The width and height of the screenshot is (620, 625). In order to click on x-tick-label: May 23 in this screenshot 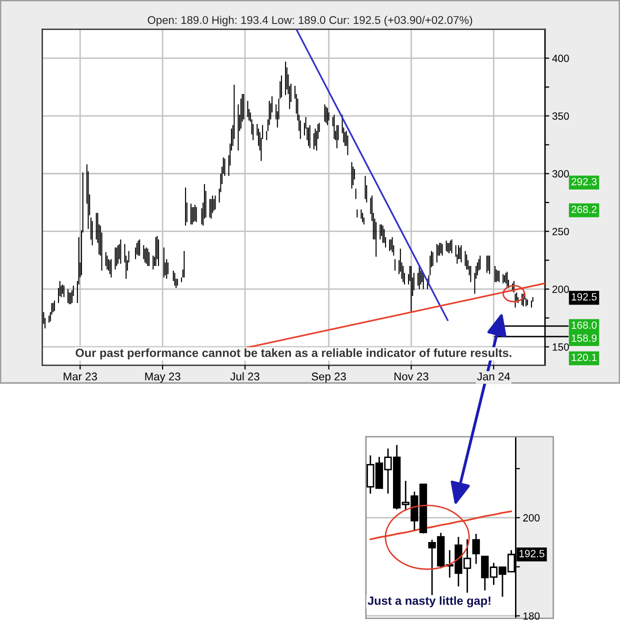, I will do `click(162, 377)`.